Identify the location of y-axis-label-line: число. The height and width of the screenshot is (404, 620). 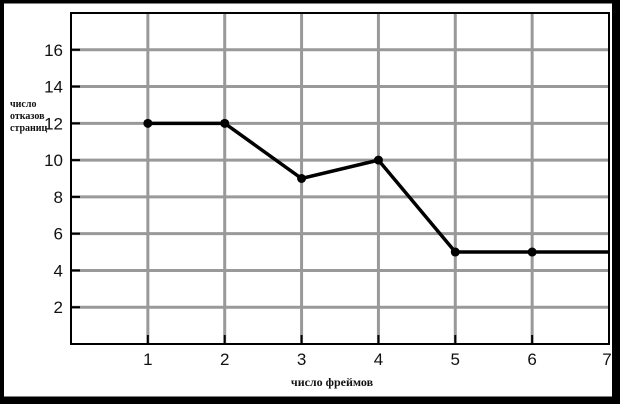
(23, 104).